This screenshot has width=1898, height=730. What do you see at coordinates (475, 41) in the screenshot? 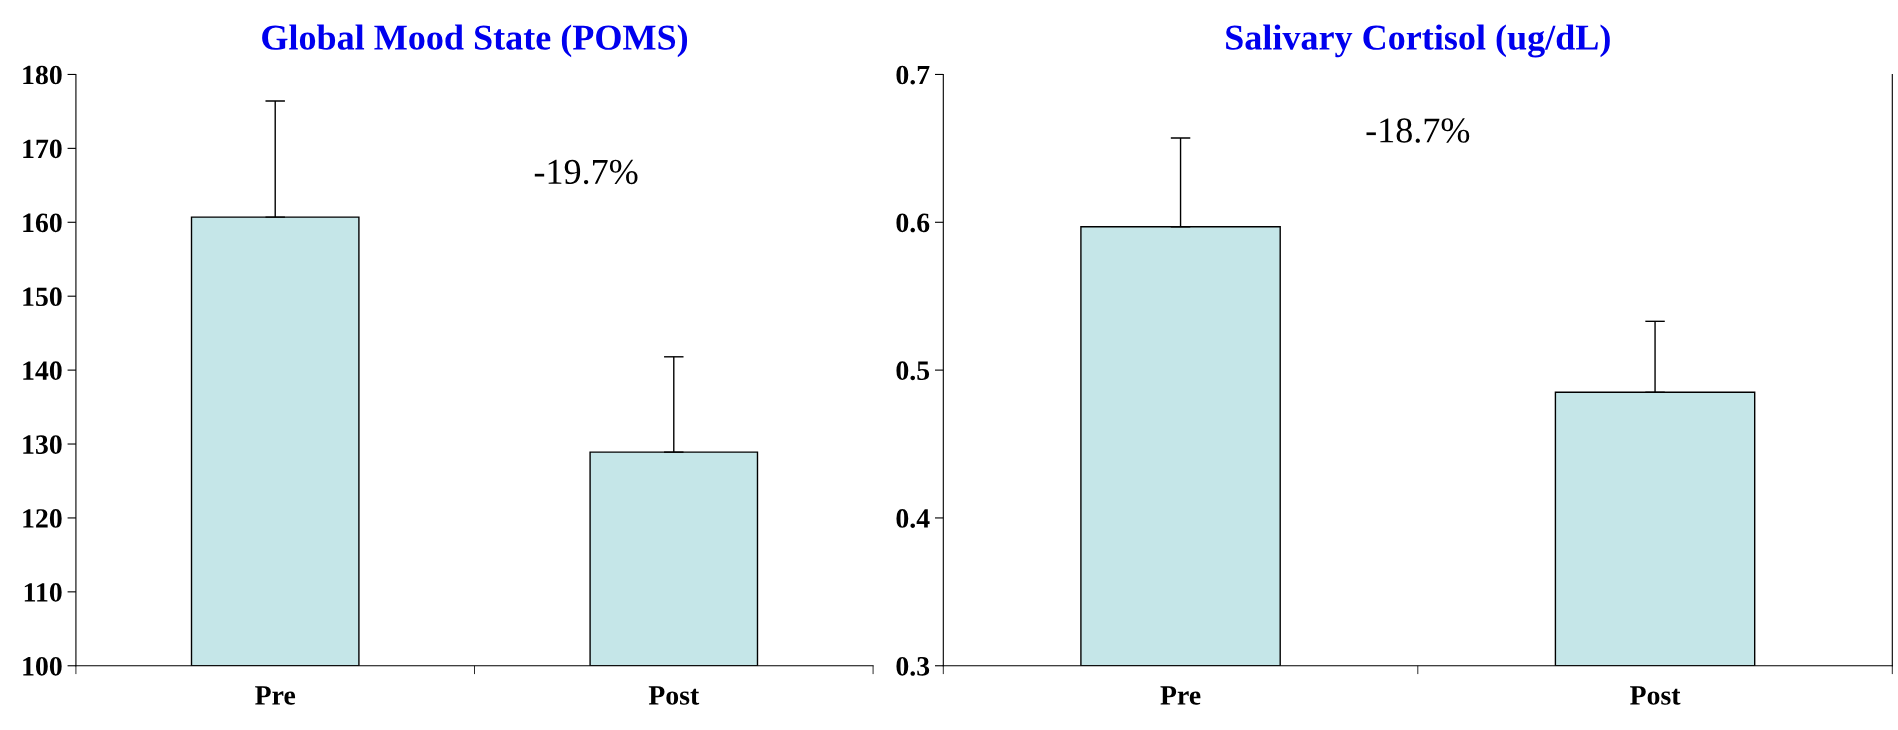
I see `chart-title: Global Mood State (POMS)` at bounding box center [475, 41].